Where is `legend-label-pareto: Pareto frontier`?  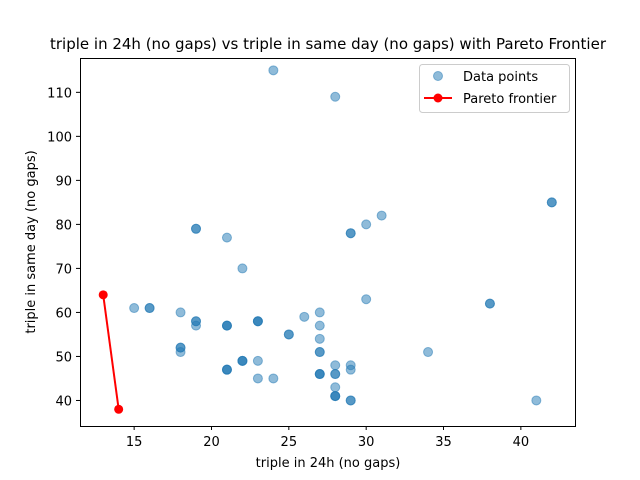 legend-label-pareto: Pareto frontier is located at coordinates (510, 99).